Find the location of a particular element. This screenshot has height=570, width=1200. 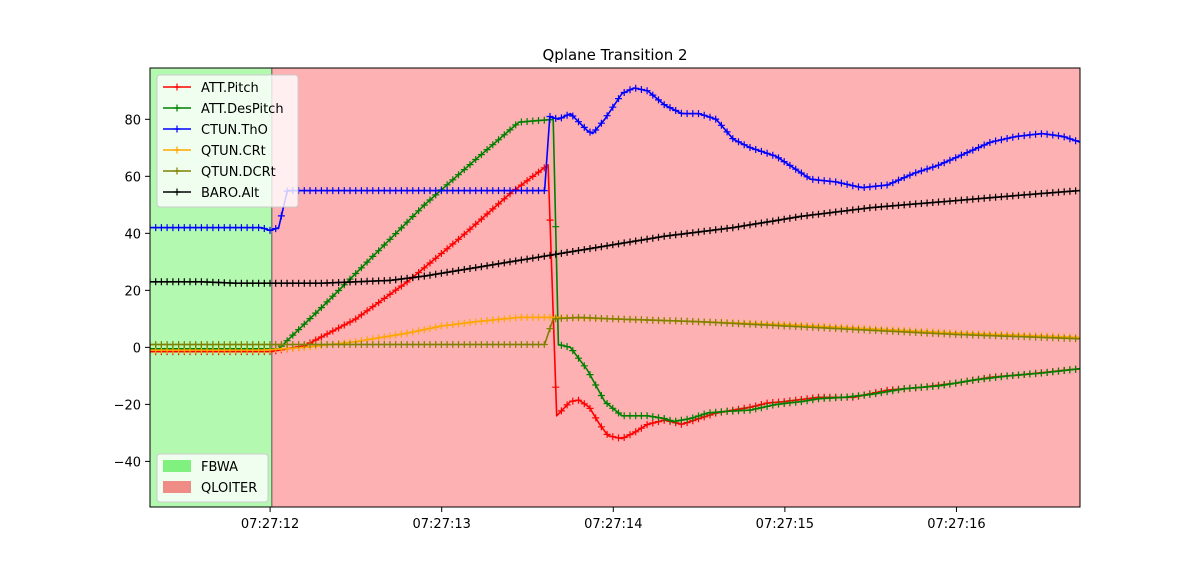

x-tick-label: 07:27:14 is located at coordinates (613, 524).